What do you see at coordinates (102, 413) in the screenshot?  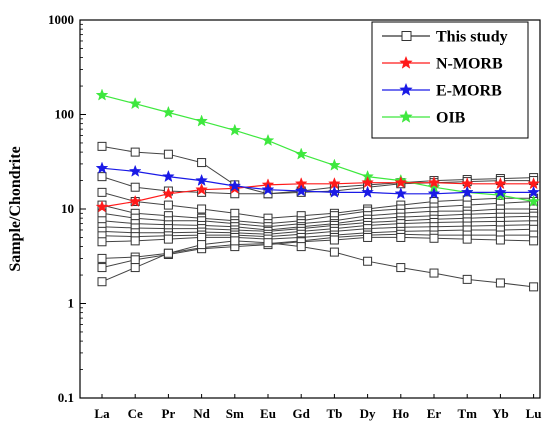 I see `x-tick-label: La` at bounding box center [102, 413].